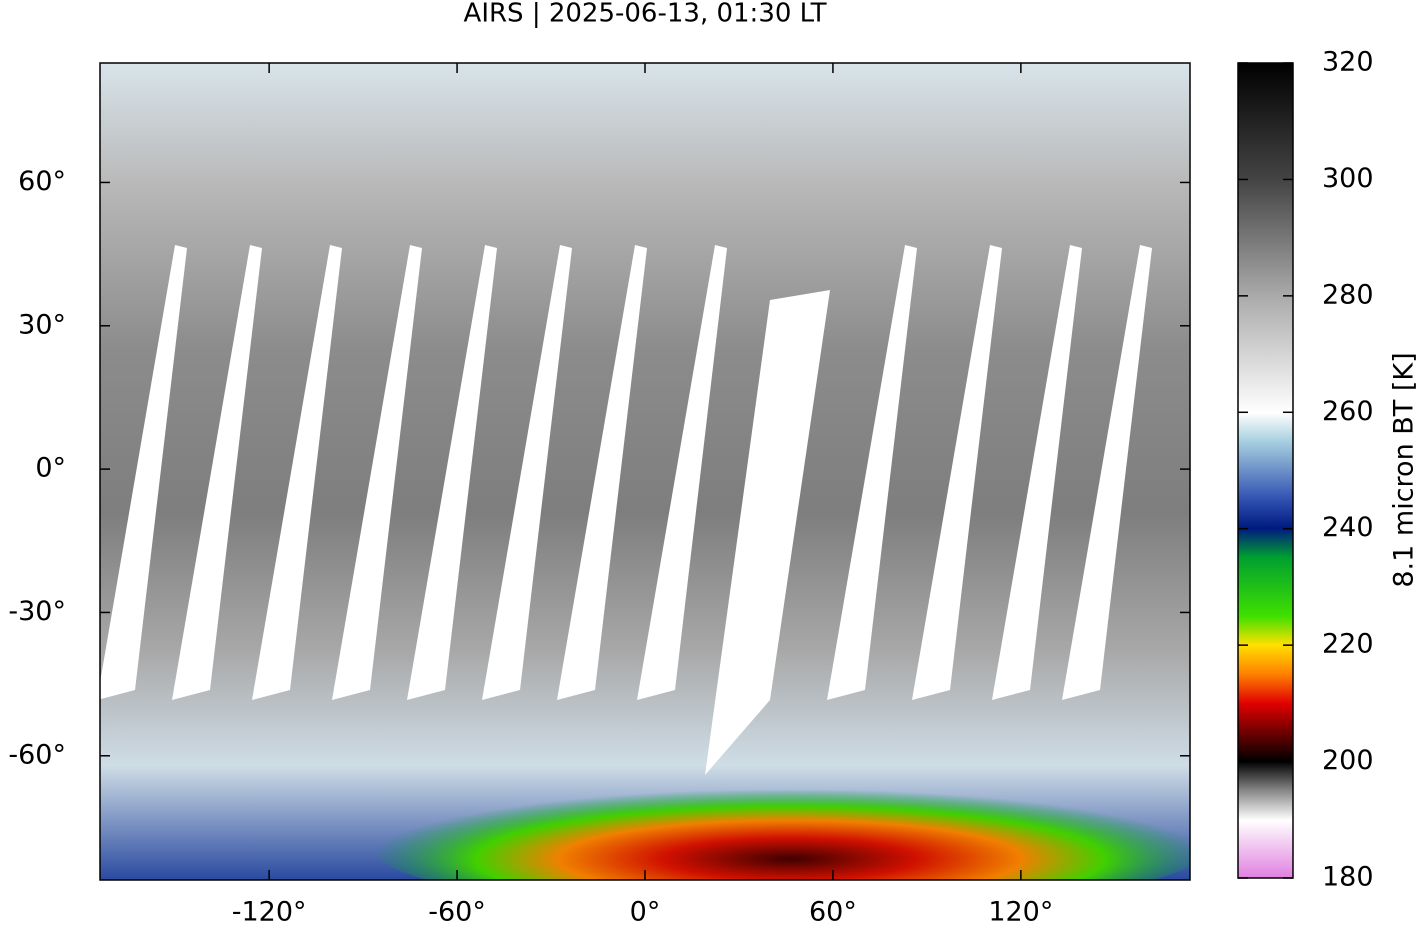  Describe the element at coordinates (1348, 178) in the screenshot. I see `colorbar-tick-label: 300` at that location.